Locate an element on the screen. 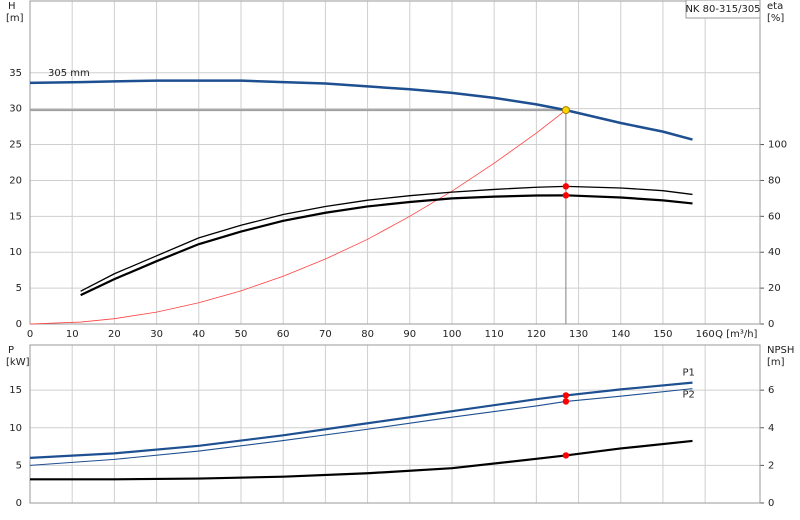 This screenshot has height=520, width=800. series-label: 305 mm is located at coordinates (69, 73).